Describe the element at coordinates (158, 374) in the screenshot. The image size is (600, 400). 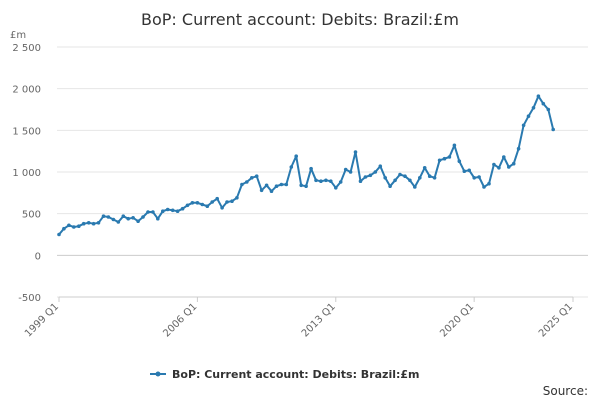
I see `legend-marker` at that location.